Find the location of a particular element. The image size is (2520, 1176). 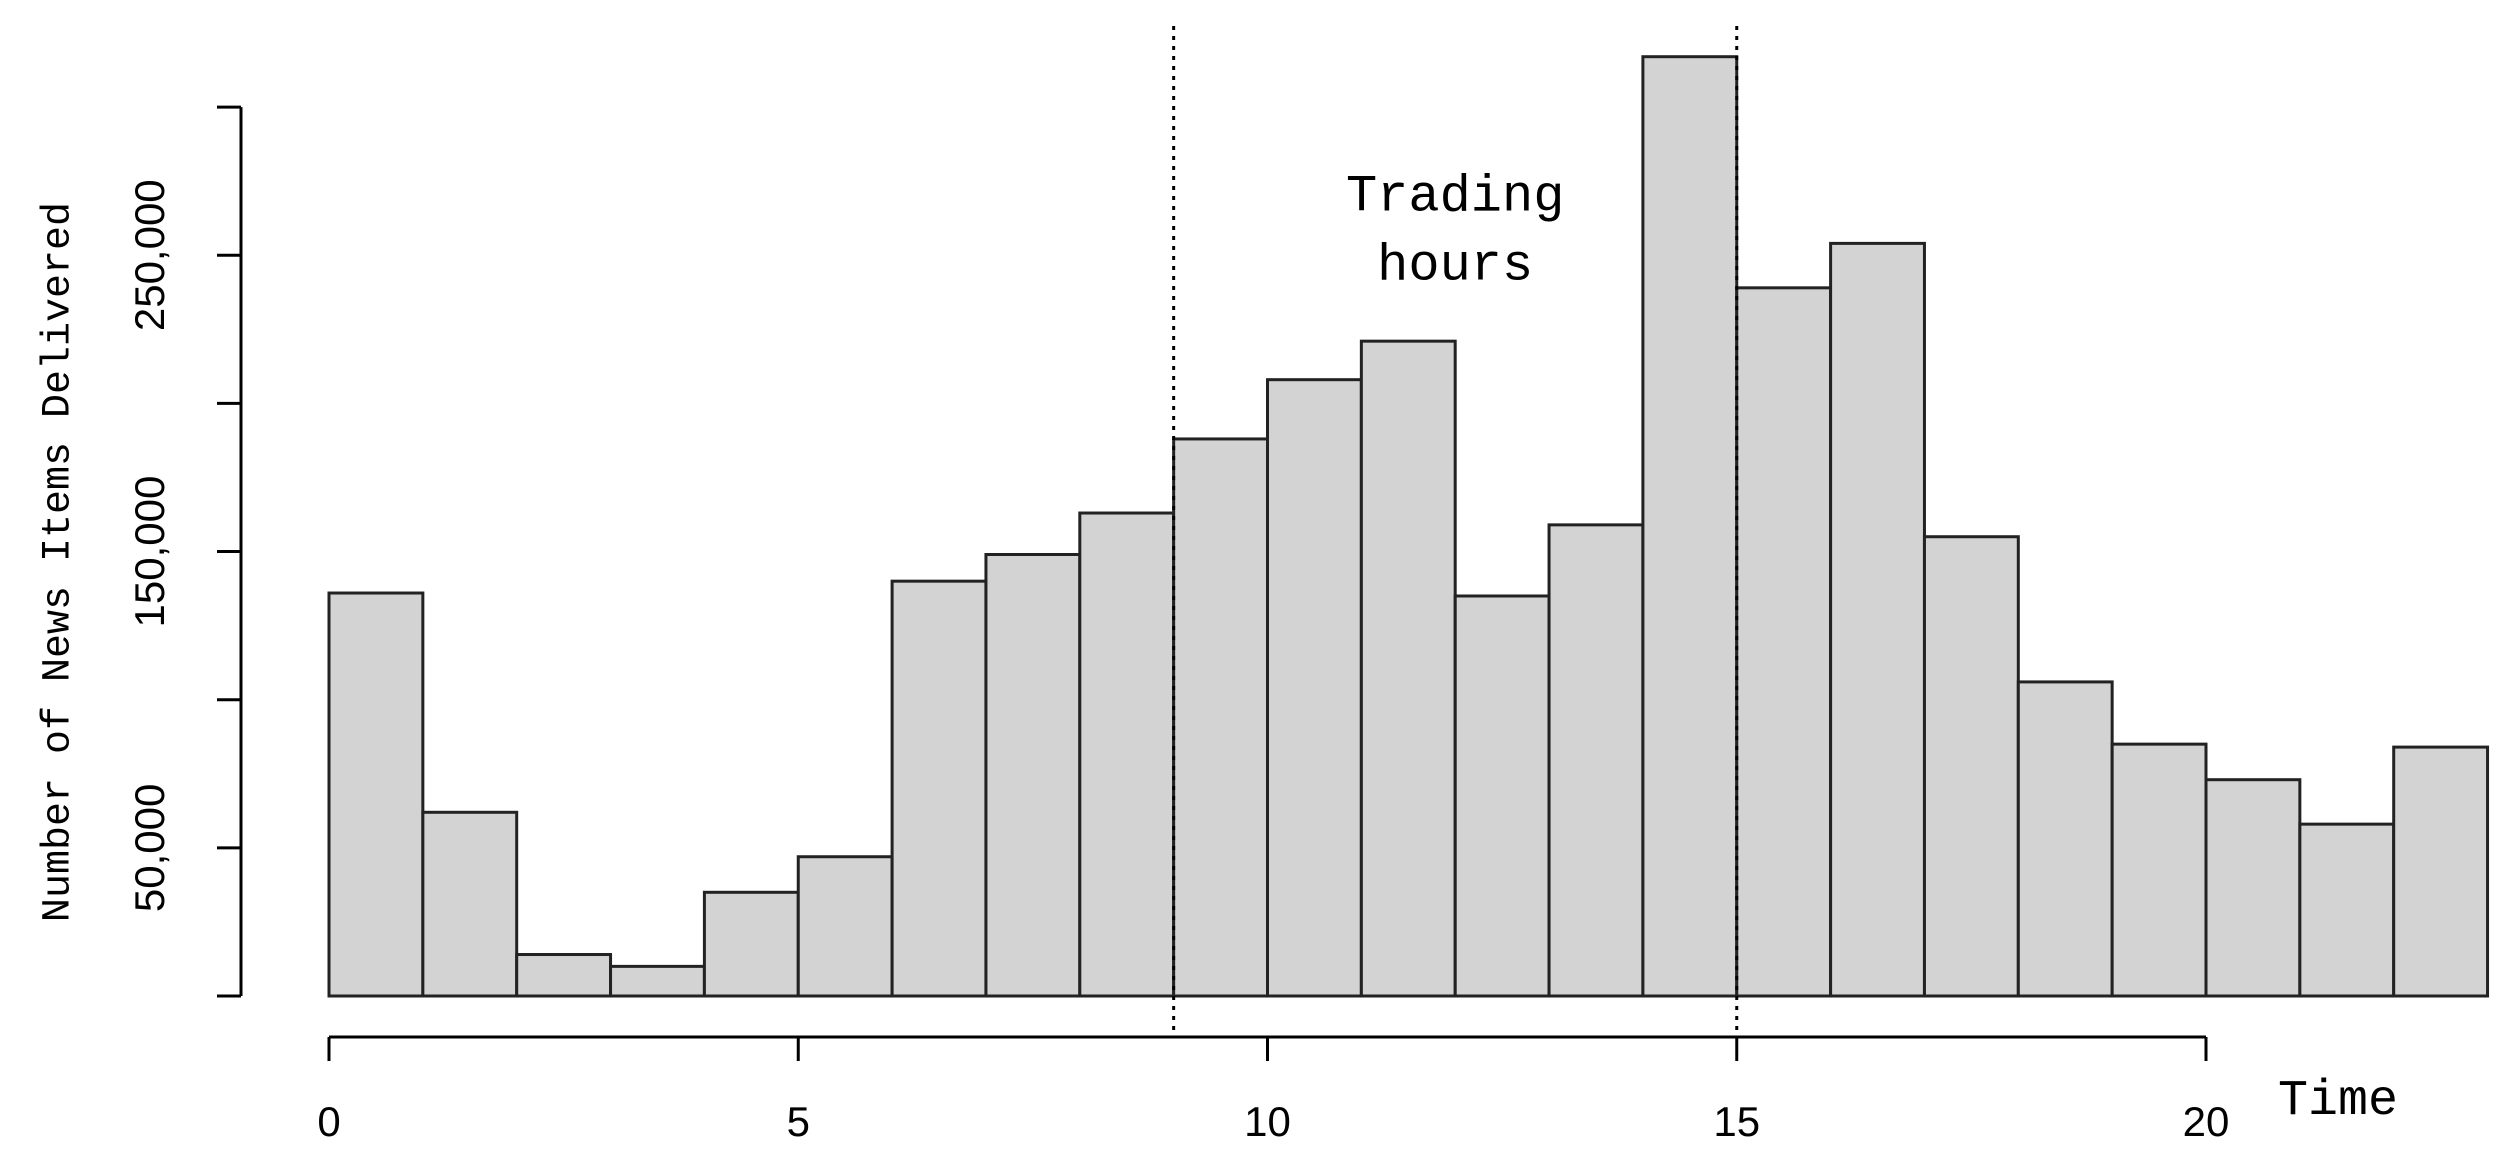

y-axis-label: Number of News Items Delivered is located at coordinates (59, 562).